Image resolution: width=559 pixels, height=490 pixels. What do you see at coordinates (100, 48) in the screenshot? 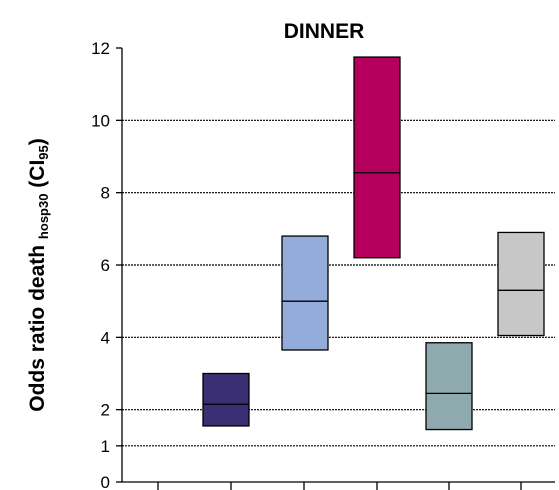
I see `y-tick-label-12: 12` at bounding box center [100, 48].